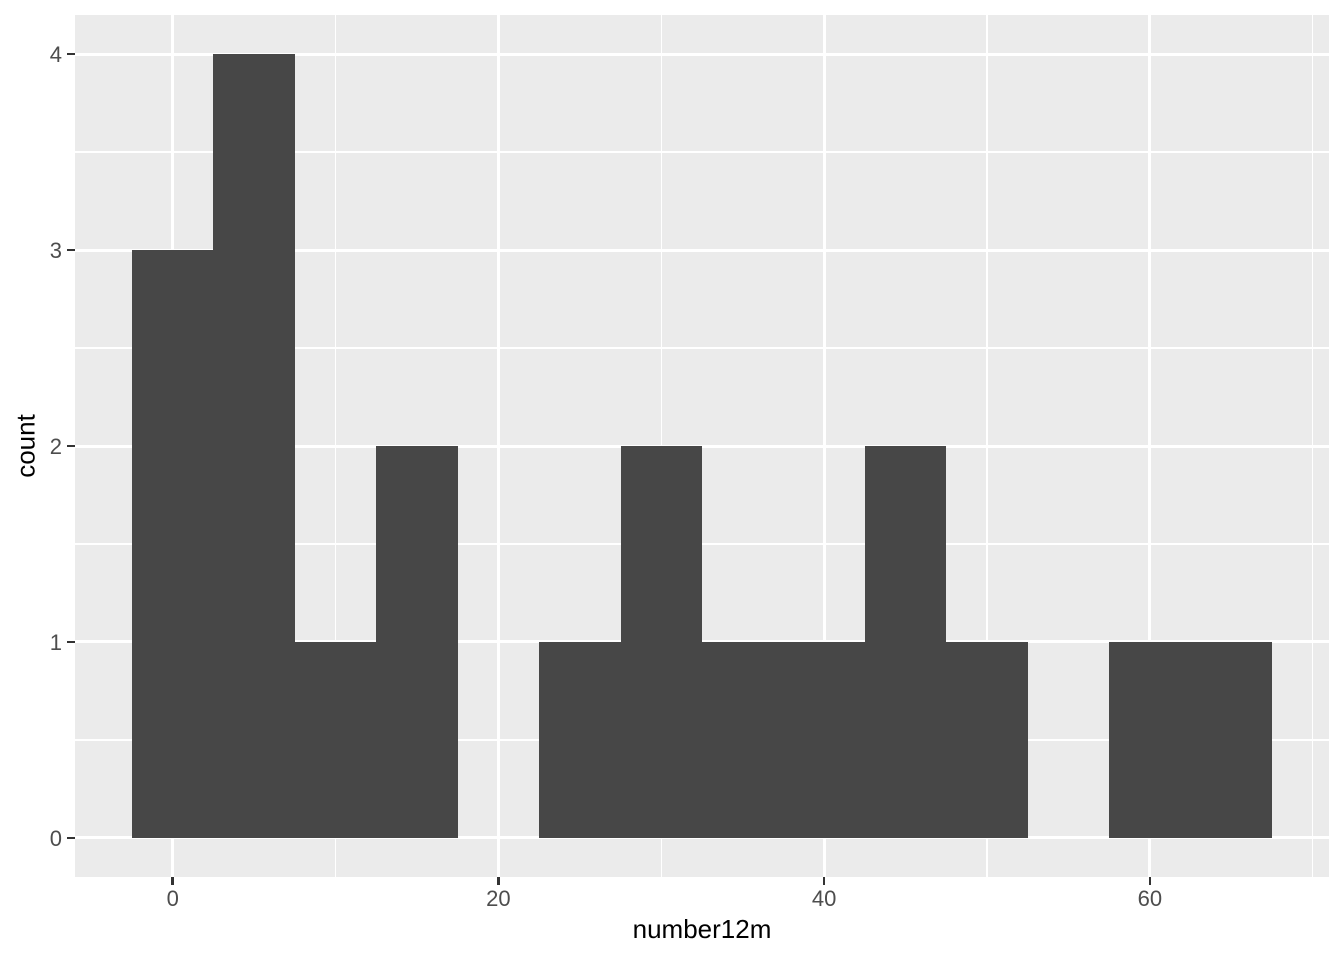  What do you see at coordinates (55, 446) in the screenshot?
I see `y-tick-label: 2` at bounding box center [55, 446].